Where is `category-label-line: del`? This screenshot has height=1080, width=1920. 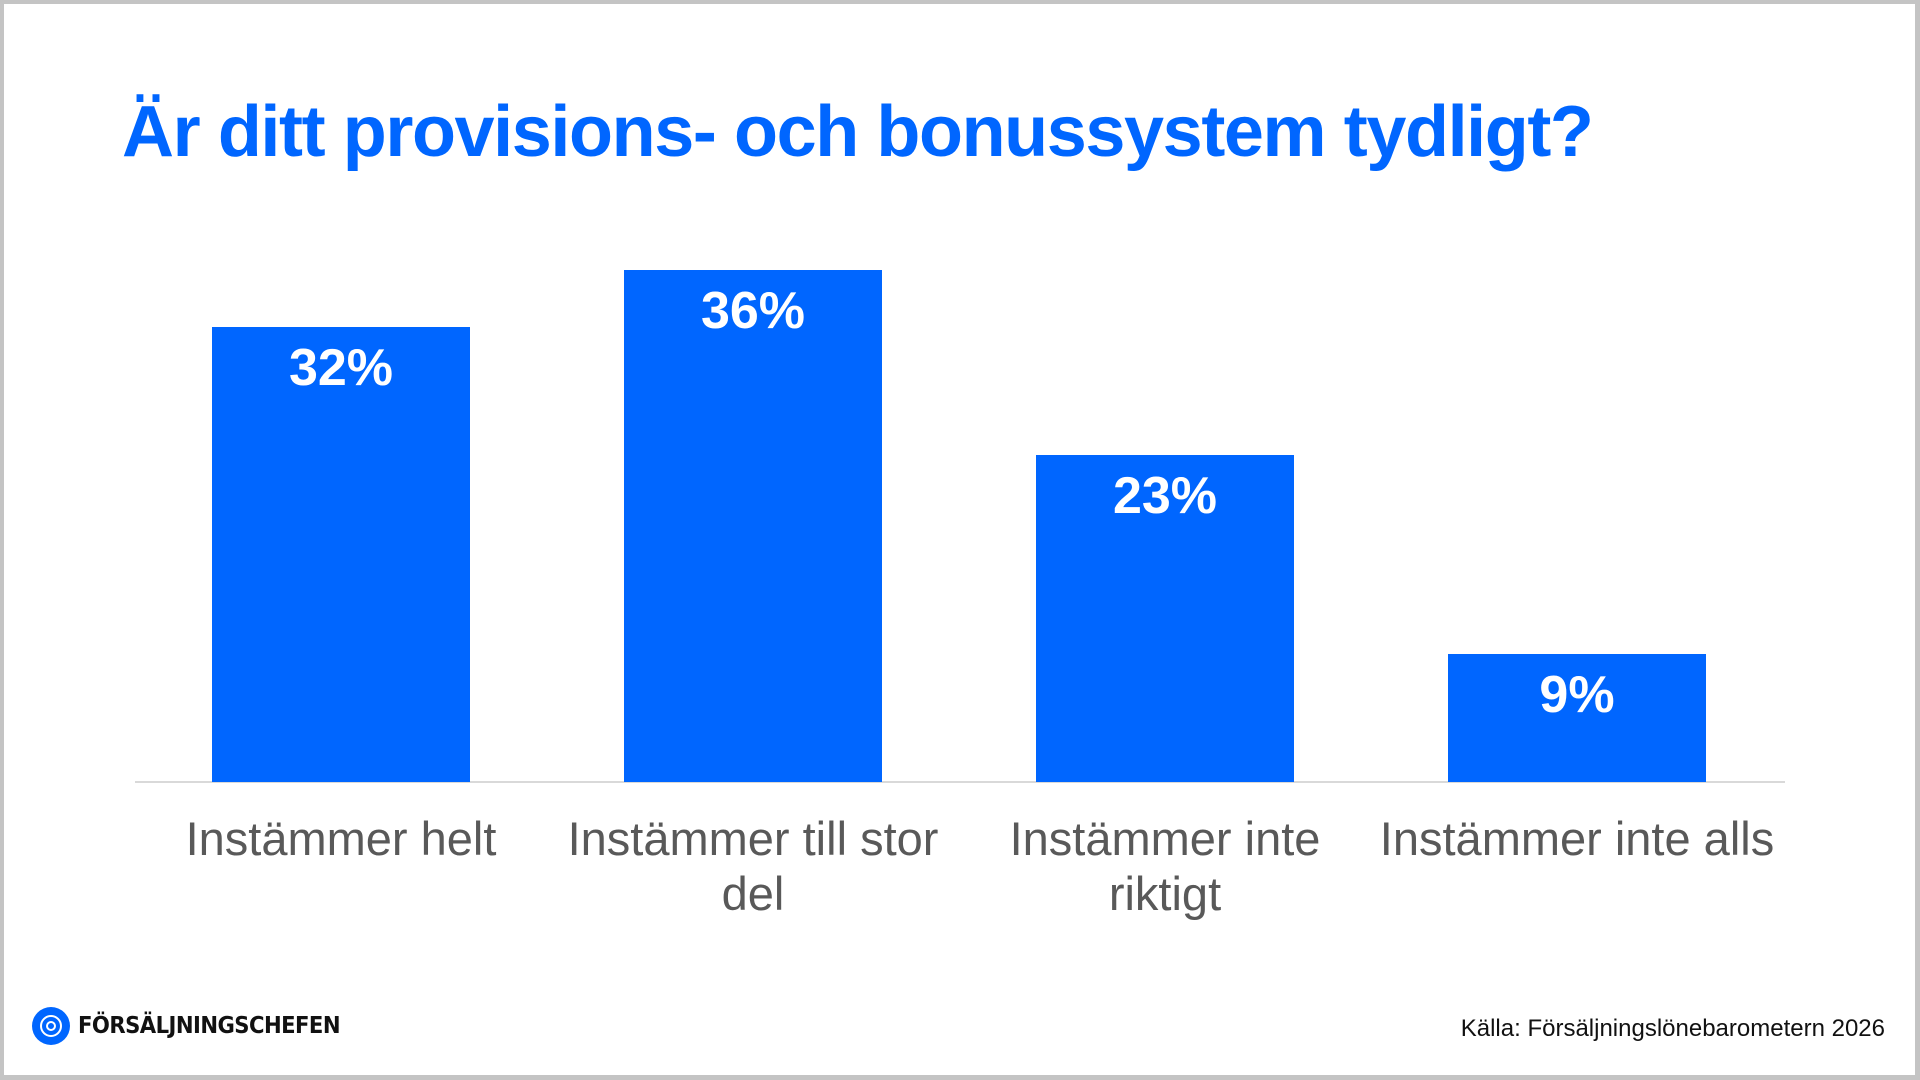 category-label-line: del is located at coordinates (753, 893).